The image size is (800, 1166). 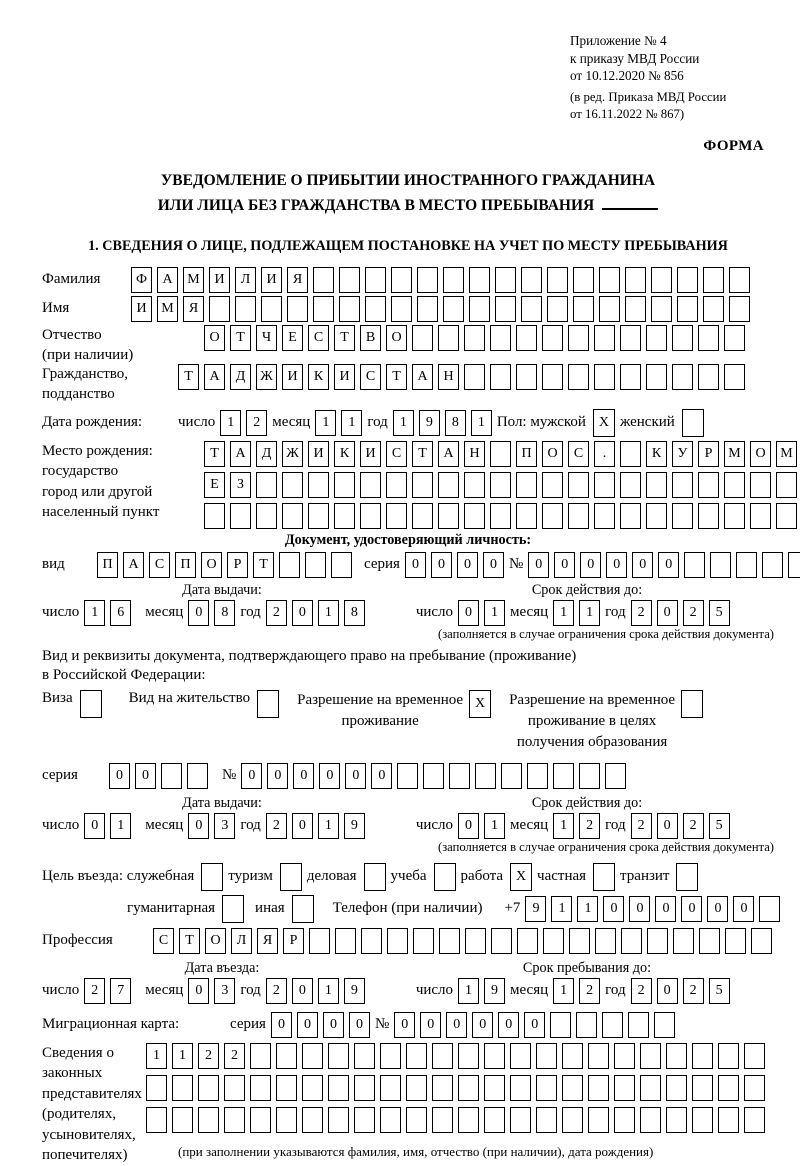 I want to click on permit-issue-month-cell: 3, so click(x=225, y=825).